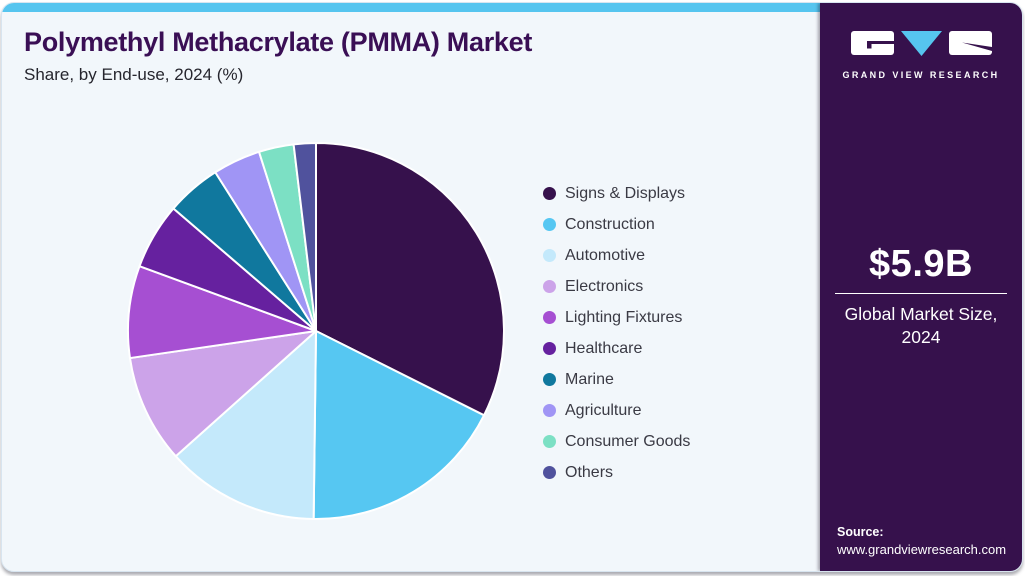  Describe the element at coordinates (549, 193) in the screenshot. I see `legend-swatch-signs-displays` at that location.